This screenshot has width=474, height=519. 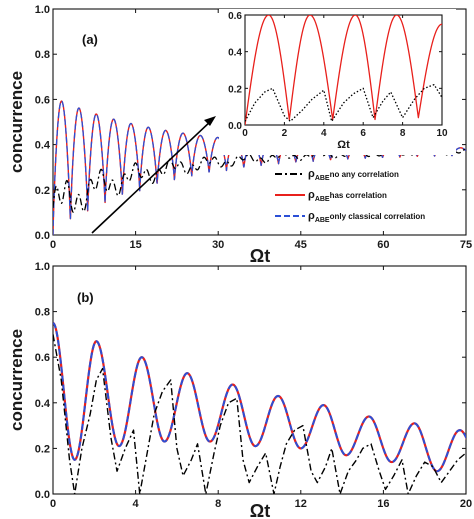 What do you see at coordinates (135, 245) in the screenshot?
I see `panel-a-xtick-label: 15` at bounding box center [135, 245].